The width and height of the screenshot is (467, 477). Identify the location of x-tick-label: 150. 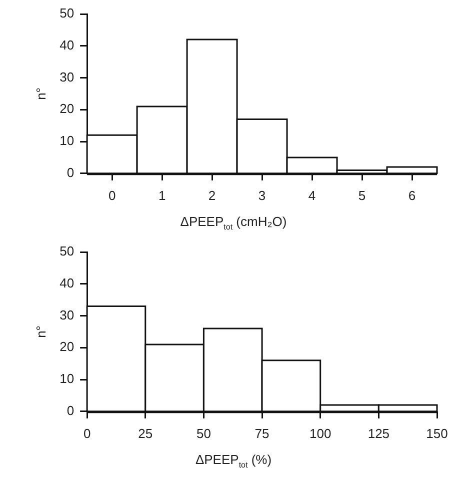
(437, 433).